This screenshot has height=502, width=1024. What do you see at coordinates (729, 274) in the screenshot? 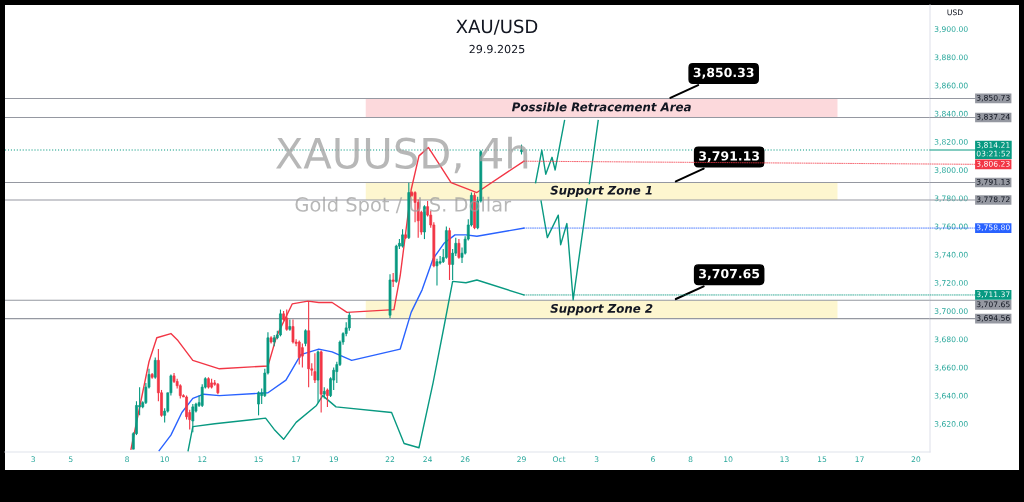
I see `annotation: 3,707.65` at bounding box center [729, 274].